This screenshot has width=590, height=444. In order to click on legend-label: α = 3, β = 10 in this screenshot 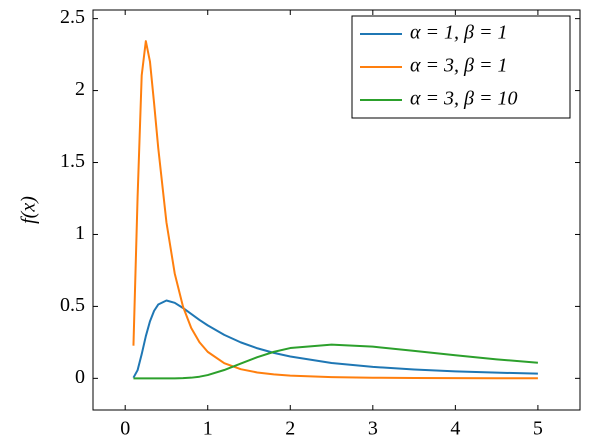, I will do `click(463, 99)`.